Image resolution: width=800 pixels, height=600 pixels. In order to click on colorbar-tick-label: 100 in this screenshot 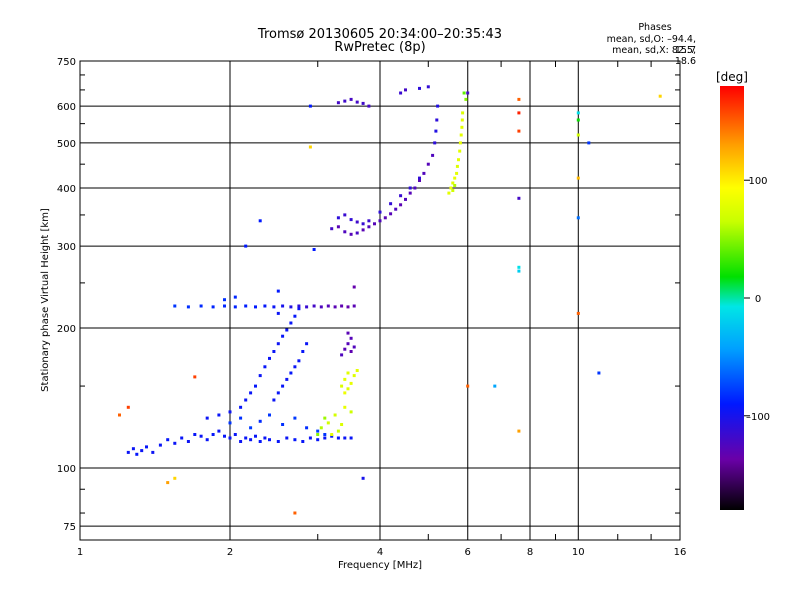, I will do `click(757, 181)`.